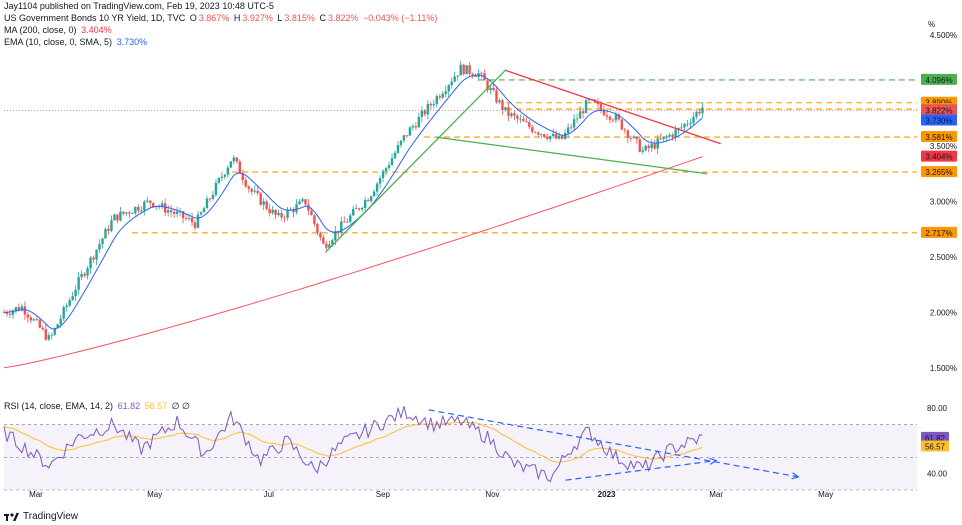 The image size is (962, 525). I want to click on ema-value: 3.730%, so click(132, 42).